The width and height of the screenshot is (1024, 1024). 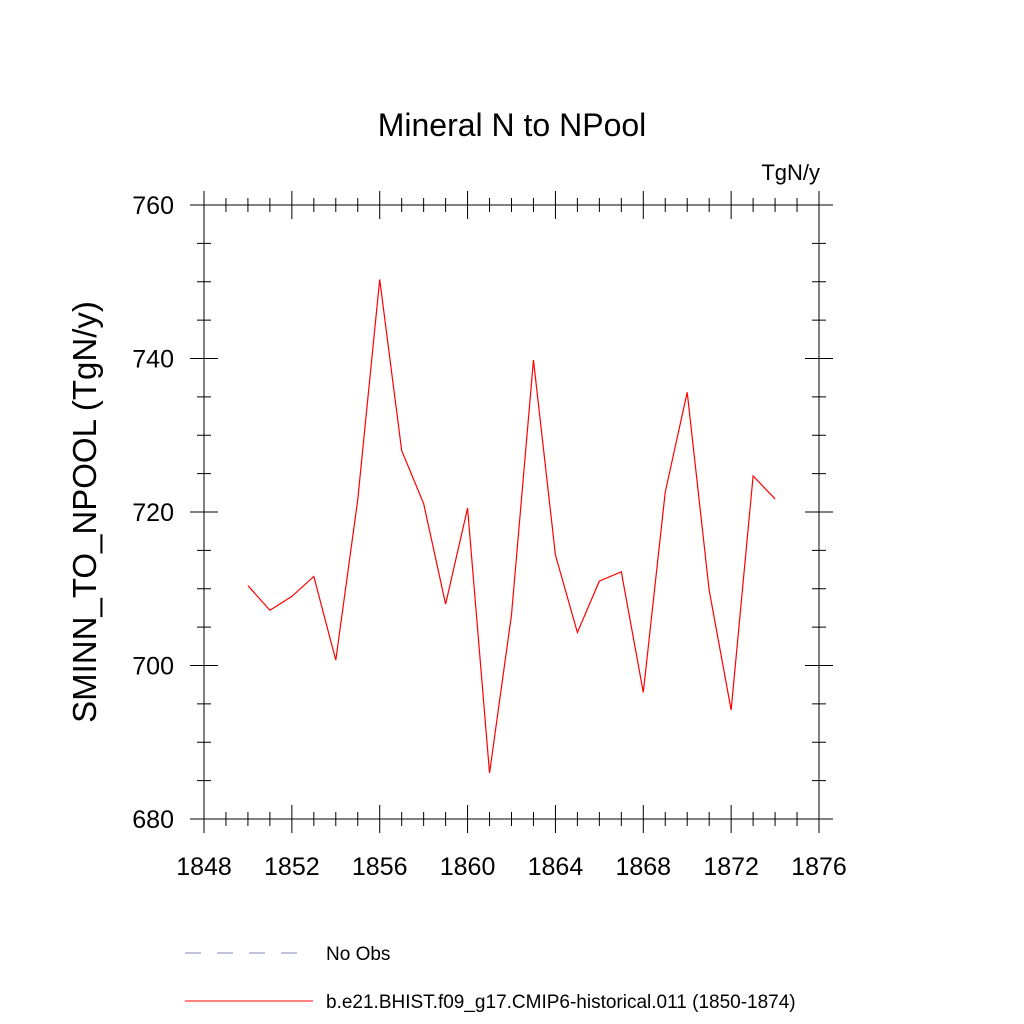 What do you see at coordinates (819, 867) in the screenshot?
I see `x-tick-label: 1876` at bounding box center [819, 867].